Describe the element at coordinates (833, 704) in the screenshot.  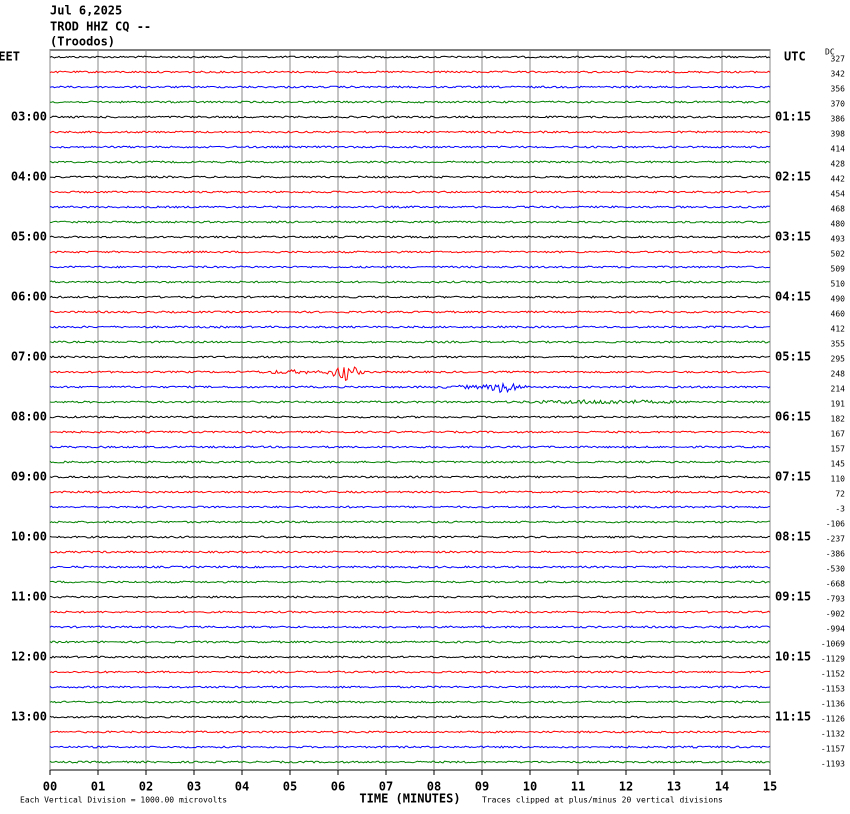
I see `dc-value: -1136` at that location.